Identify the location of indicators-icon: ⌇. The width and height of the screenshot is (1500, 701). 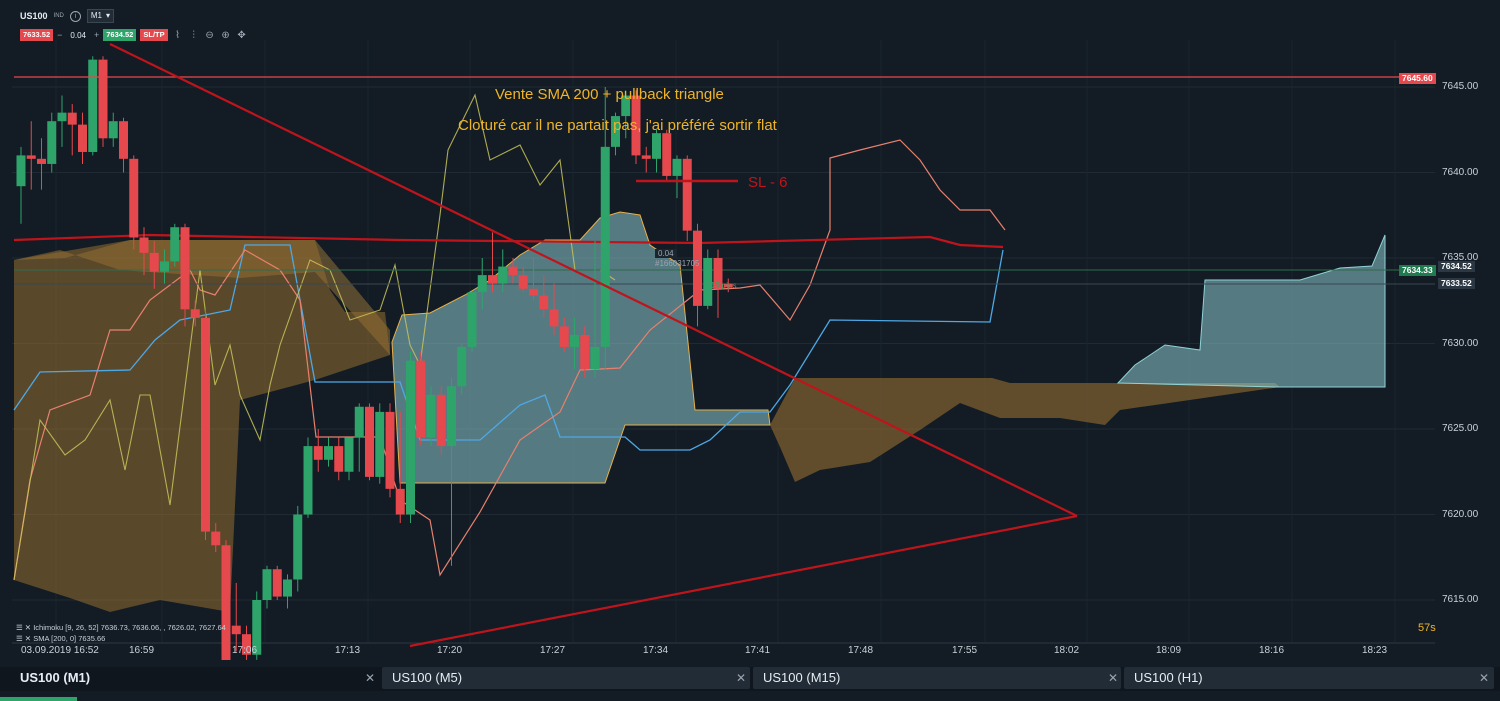
(178, 35).